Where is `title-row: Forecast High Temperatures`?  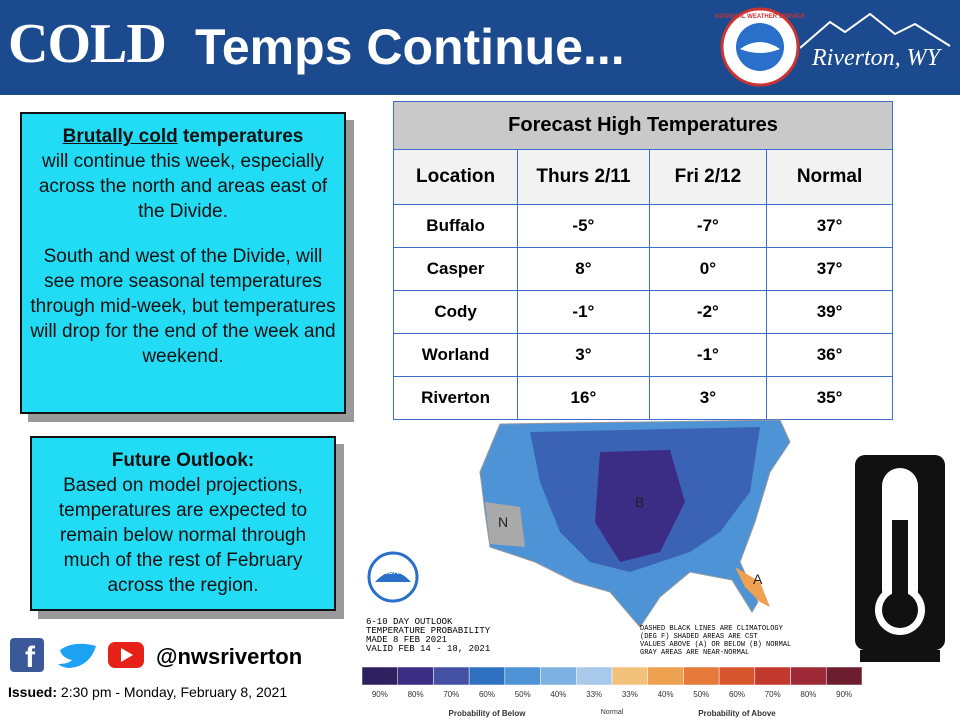
title-row: Forecast High Temperatures is located at coordinates (643, 125).